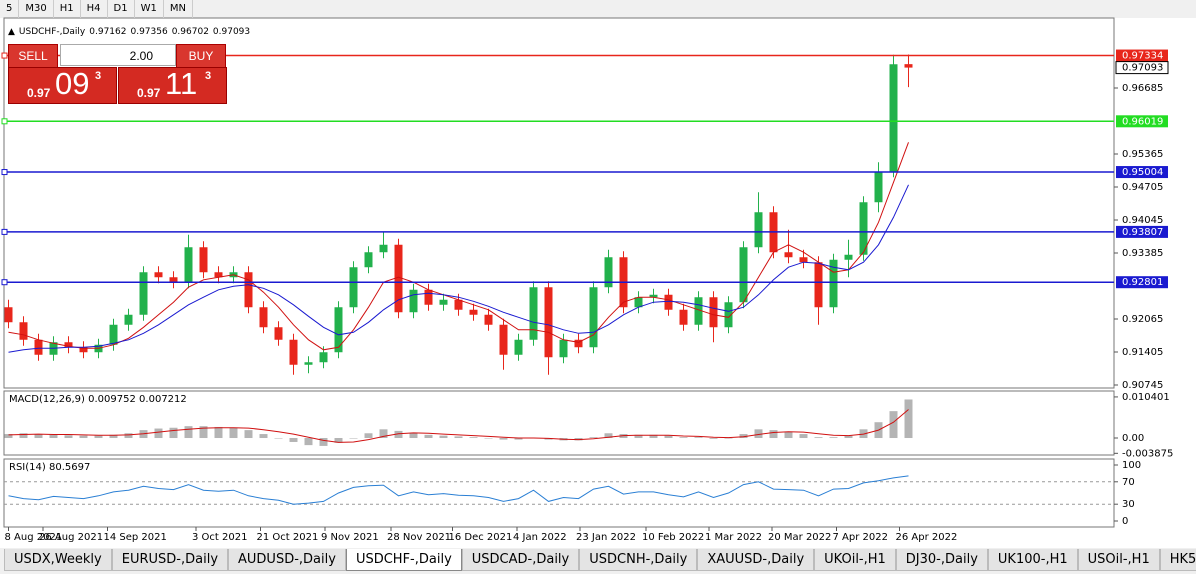  What do you see at coordinates (33, 56) in the screenshot?
I see `sell-button: SELL` at bounding box center [33, 56].